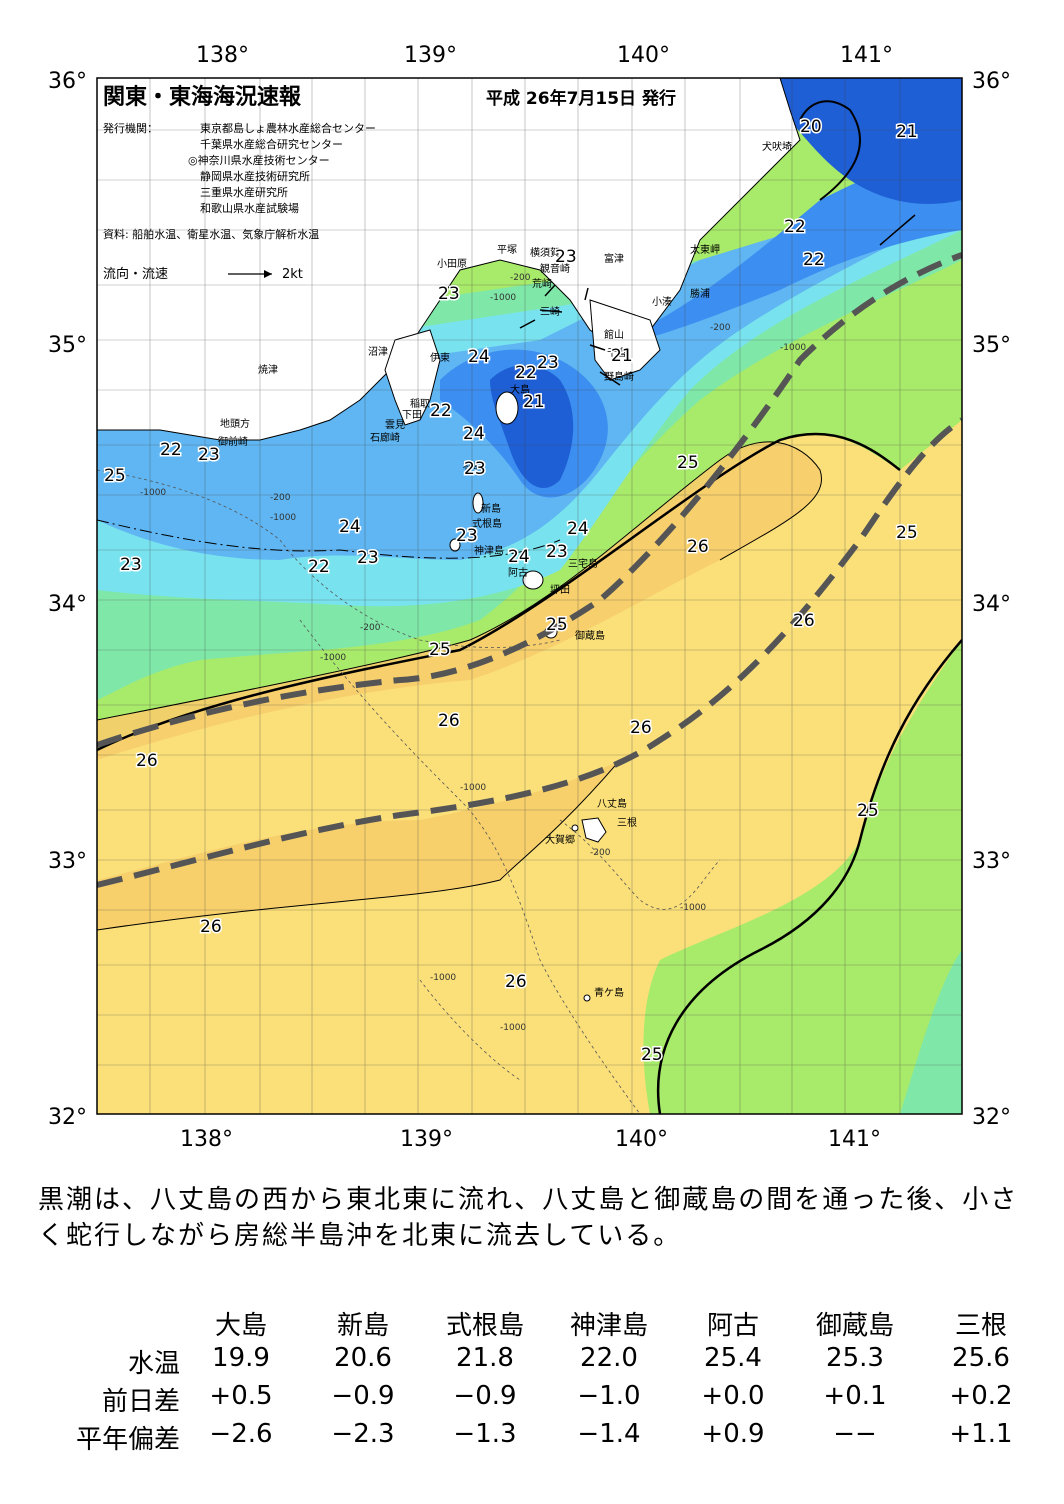 The height and width of the screenshot is (1504, 1064). Describe the element at coordinates (705, 249) in the screenshot. I see `place-label: 太東岬` at that location.